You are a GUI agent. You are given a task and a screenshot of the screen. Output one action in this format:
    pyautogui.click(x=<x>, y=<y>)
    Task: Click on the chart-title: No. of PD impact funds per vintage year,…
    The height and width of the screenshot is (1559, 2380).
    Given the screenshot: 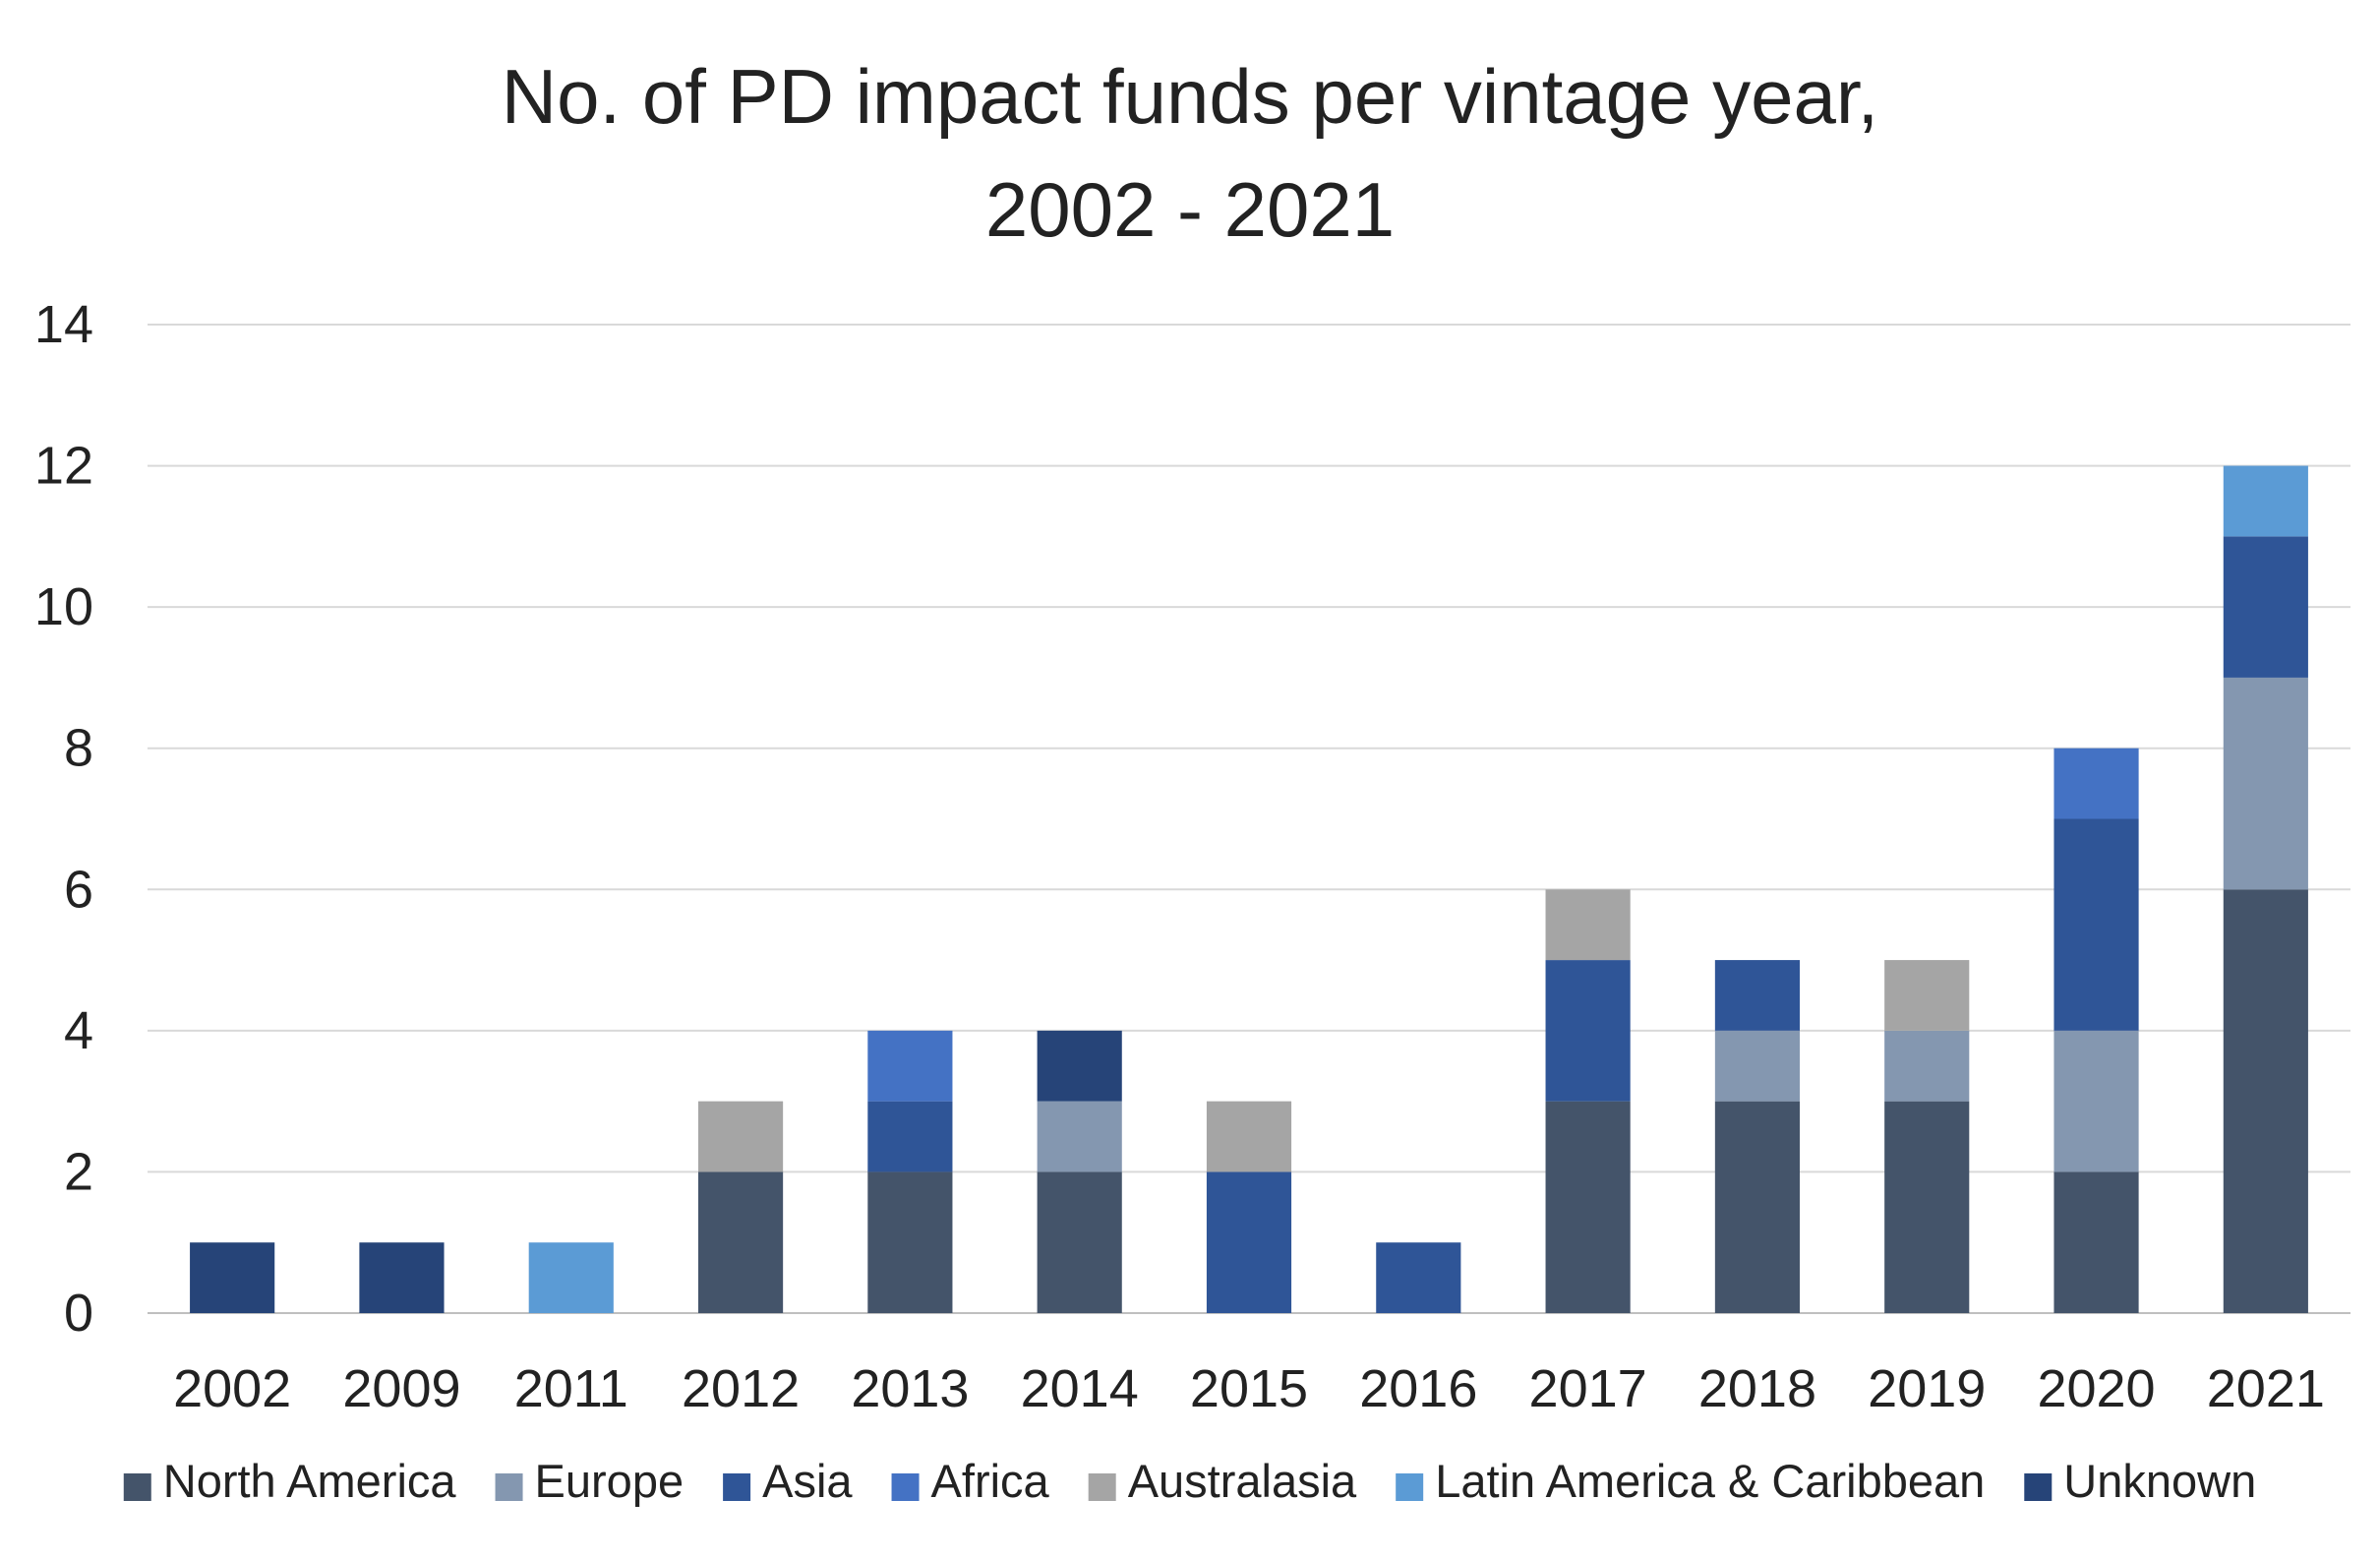 What is the action you would take?
    pyautogui.click(x=1190, y=153)
    